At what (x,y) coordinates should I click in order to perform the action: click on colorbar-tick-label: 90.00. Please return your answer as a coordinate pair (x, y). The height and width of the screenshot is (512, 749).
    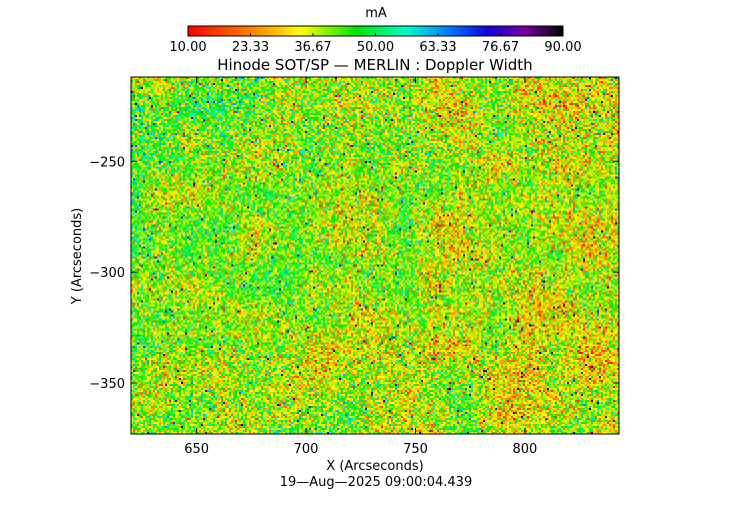
    Looking at the image, I should click on (562, 47).